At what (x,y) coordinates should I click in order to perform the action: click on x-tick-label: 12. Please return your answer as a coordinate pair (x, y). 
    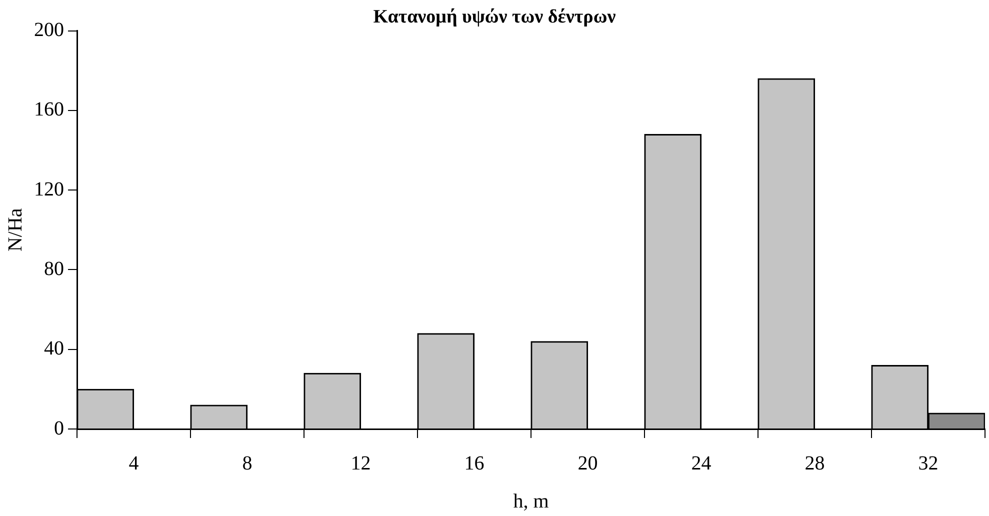
    Looking at the image, I should click on (360, 463).